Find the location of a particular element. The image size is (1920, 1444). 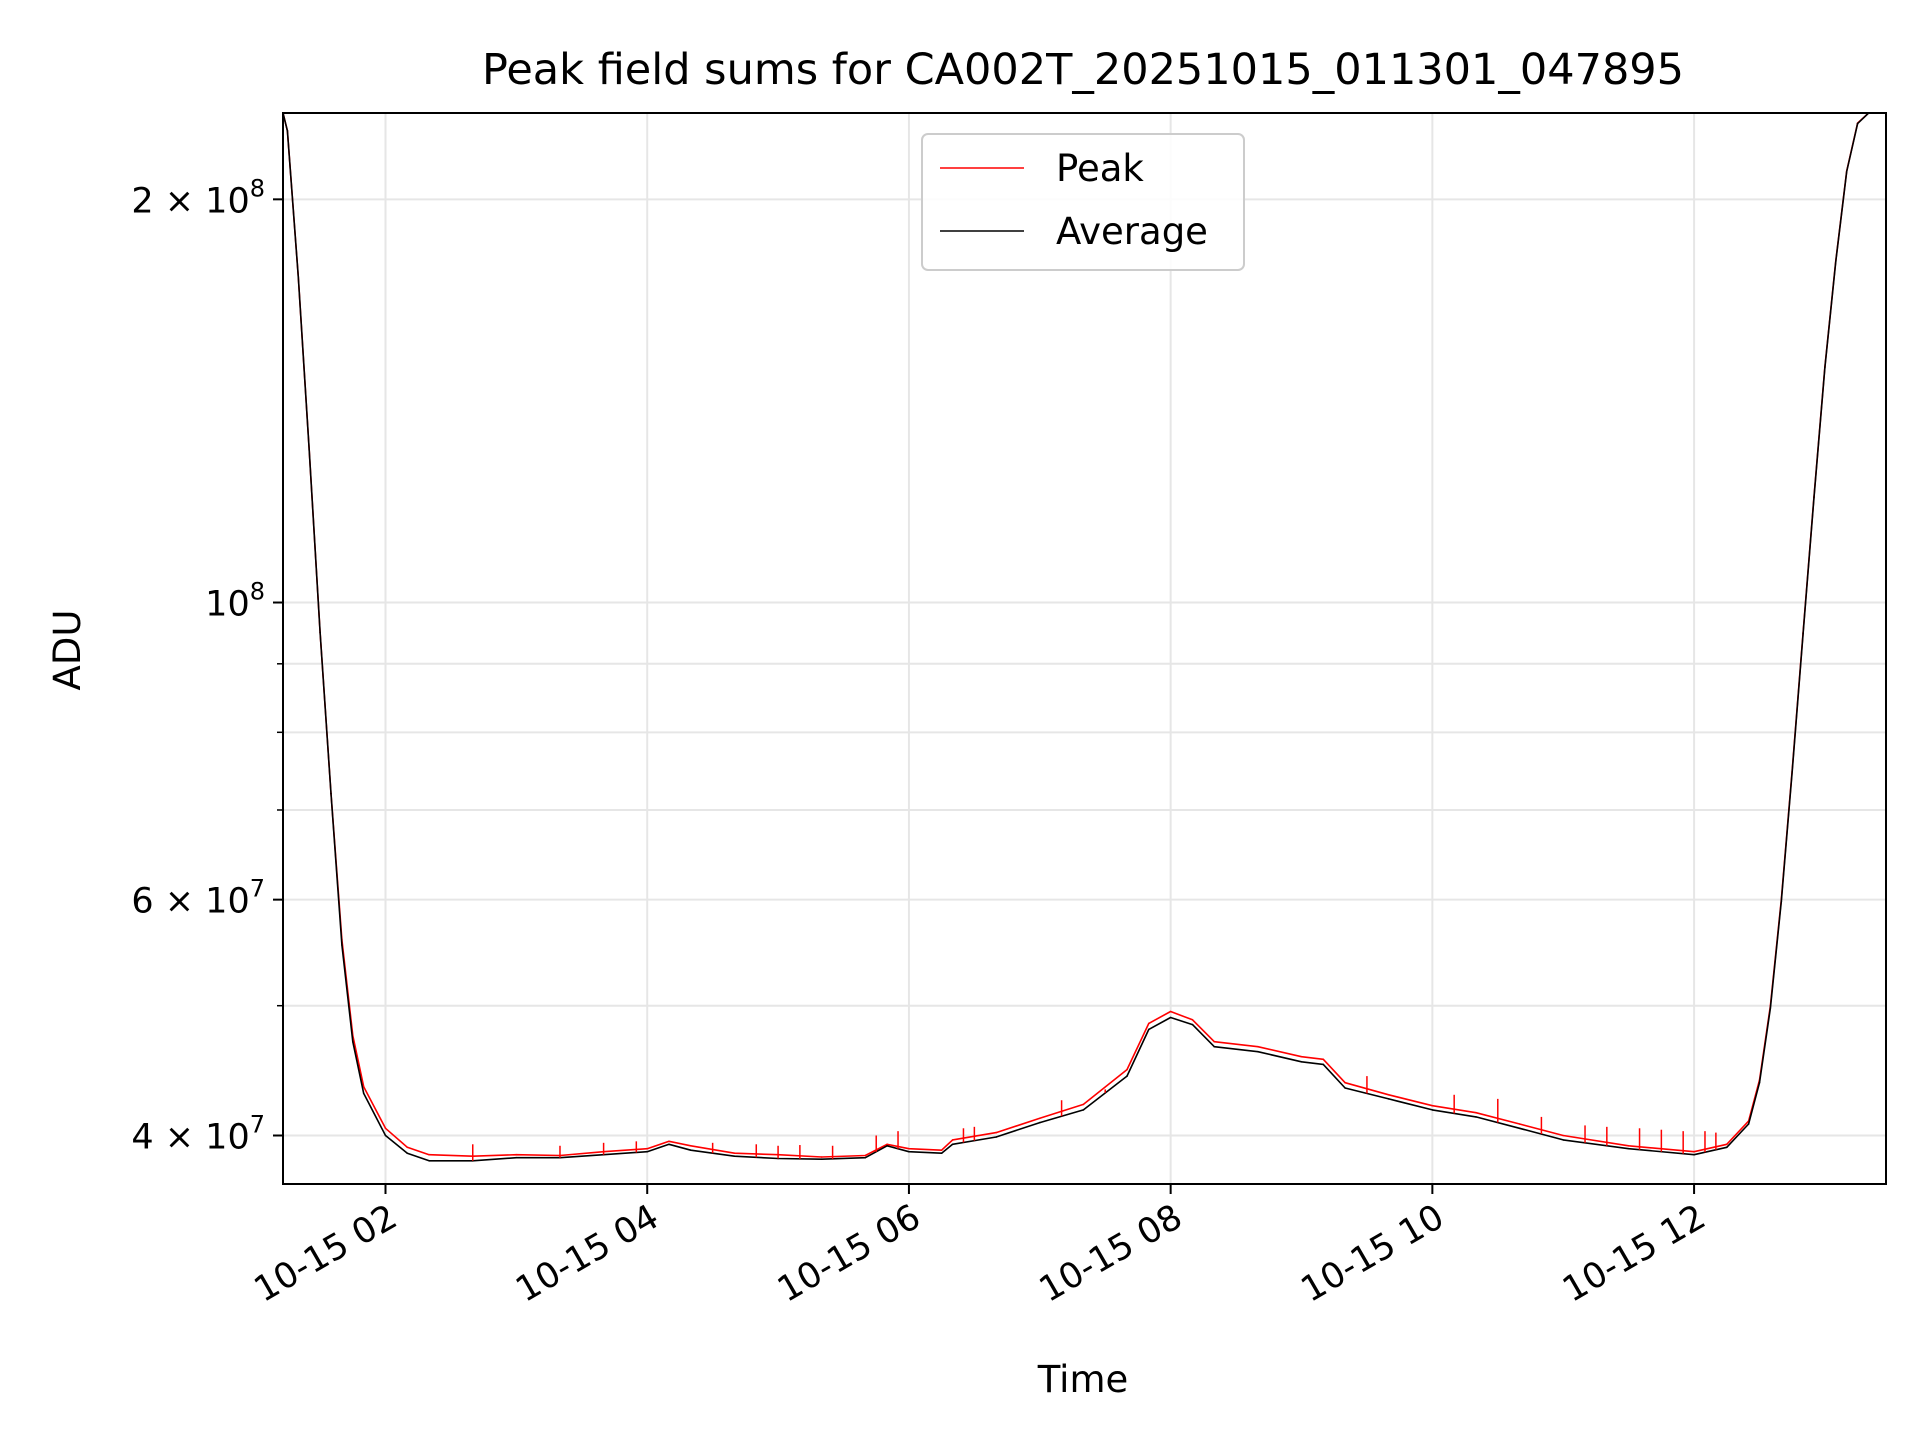

y-tick-label: 6 × 107 is located at coordinates (198, 898).